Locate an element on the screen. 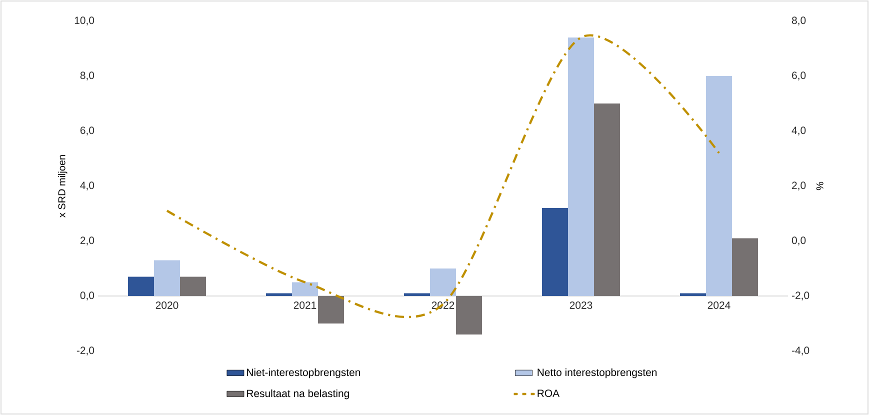 This screenshot has height=415, width=869. y2-tick-label: 4,0 is located at coordinates (799, 131).